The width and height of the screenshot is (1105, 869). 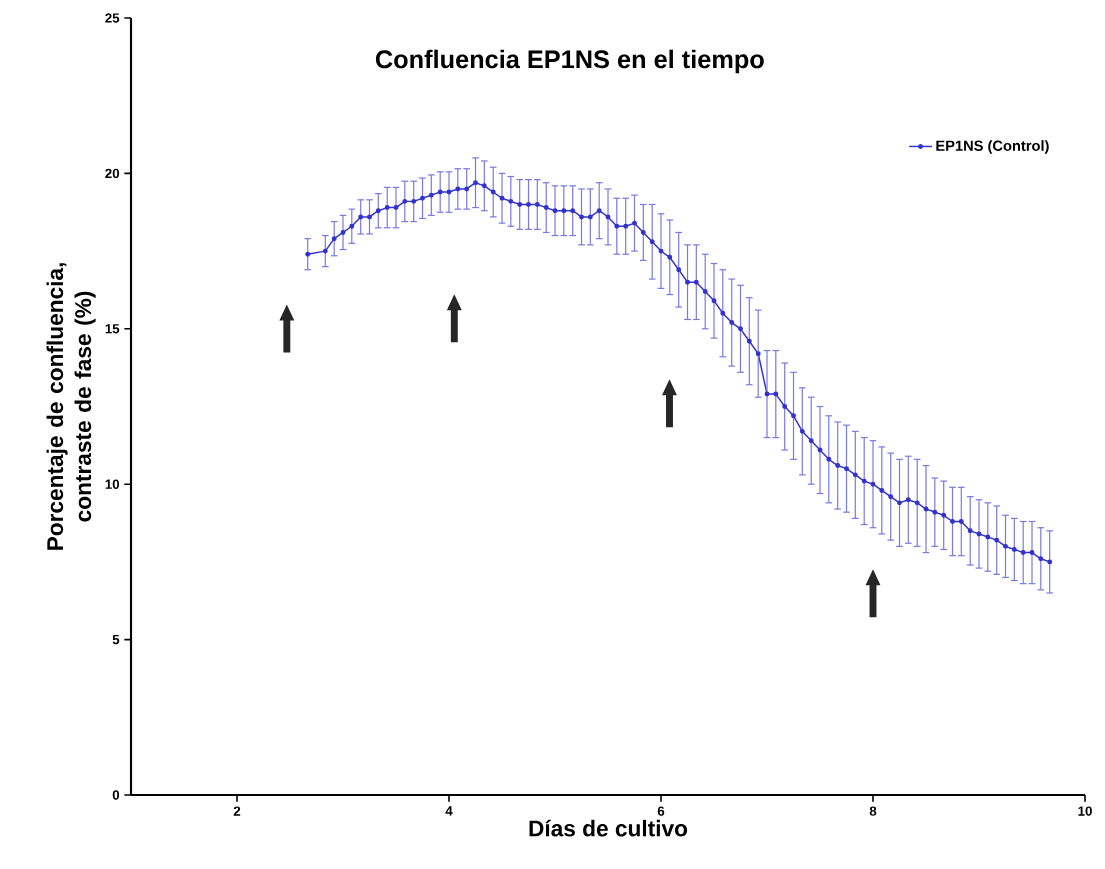 What do you see at coordinates (873, 811) in the screenshot?
I see `x-tick-label: 8` at bounding box center [873, 811].